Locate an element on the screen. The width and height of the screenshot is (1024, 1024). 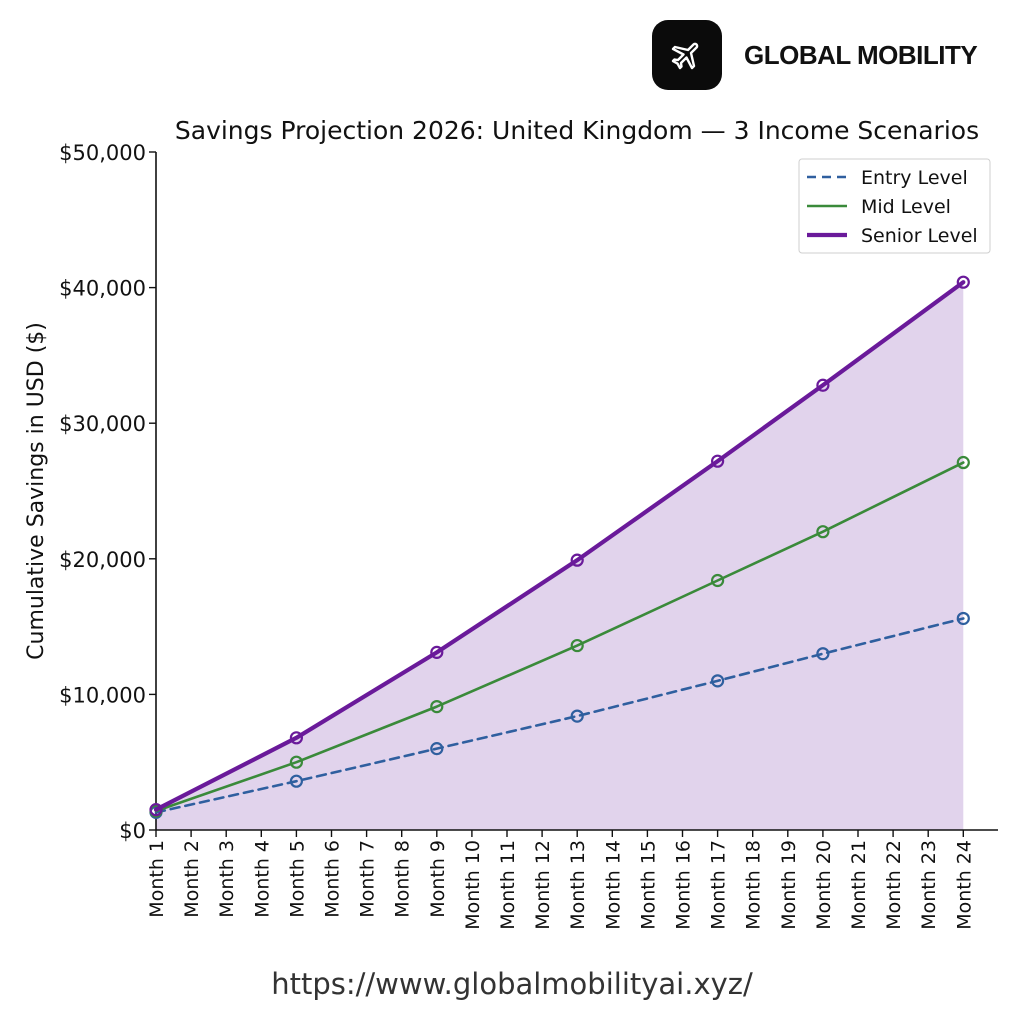
x-tick-label: Month 3 is located at coordinates (227, 879).